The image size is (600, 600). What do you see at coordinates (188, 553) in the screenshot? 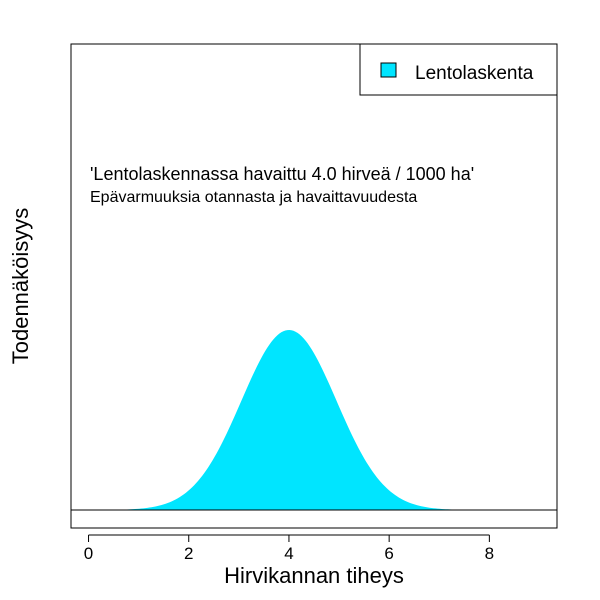
I see `x-tick-label: 2` at bounding box center [188, 553].